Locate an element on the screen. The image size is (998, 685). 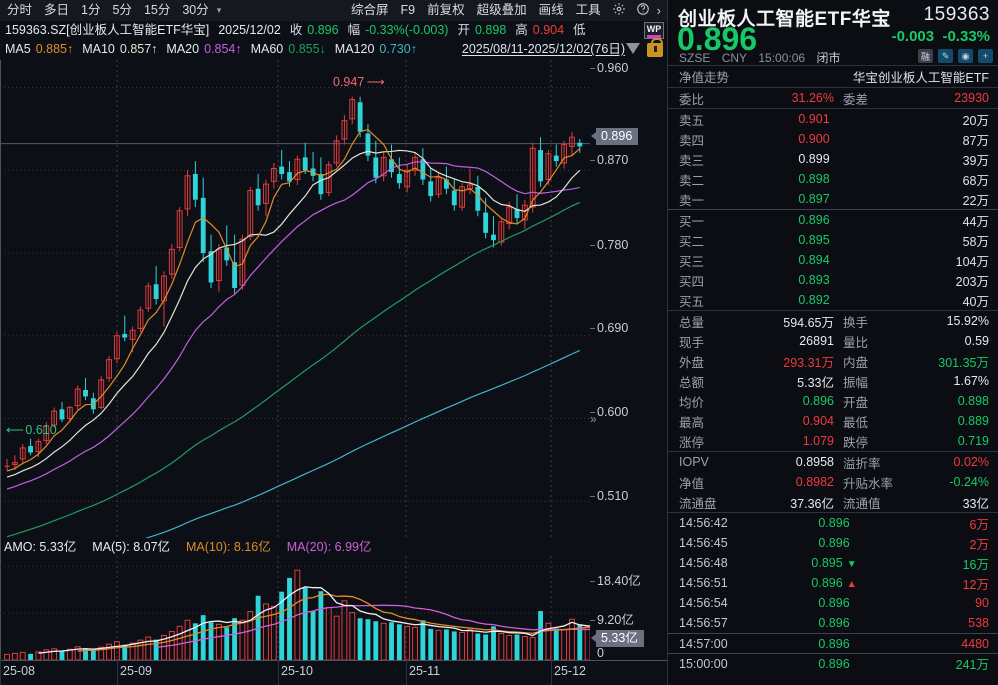
bid3-label: 买三 is located at coordinates (692, 261).